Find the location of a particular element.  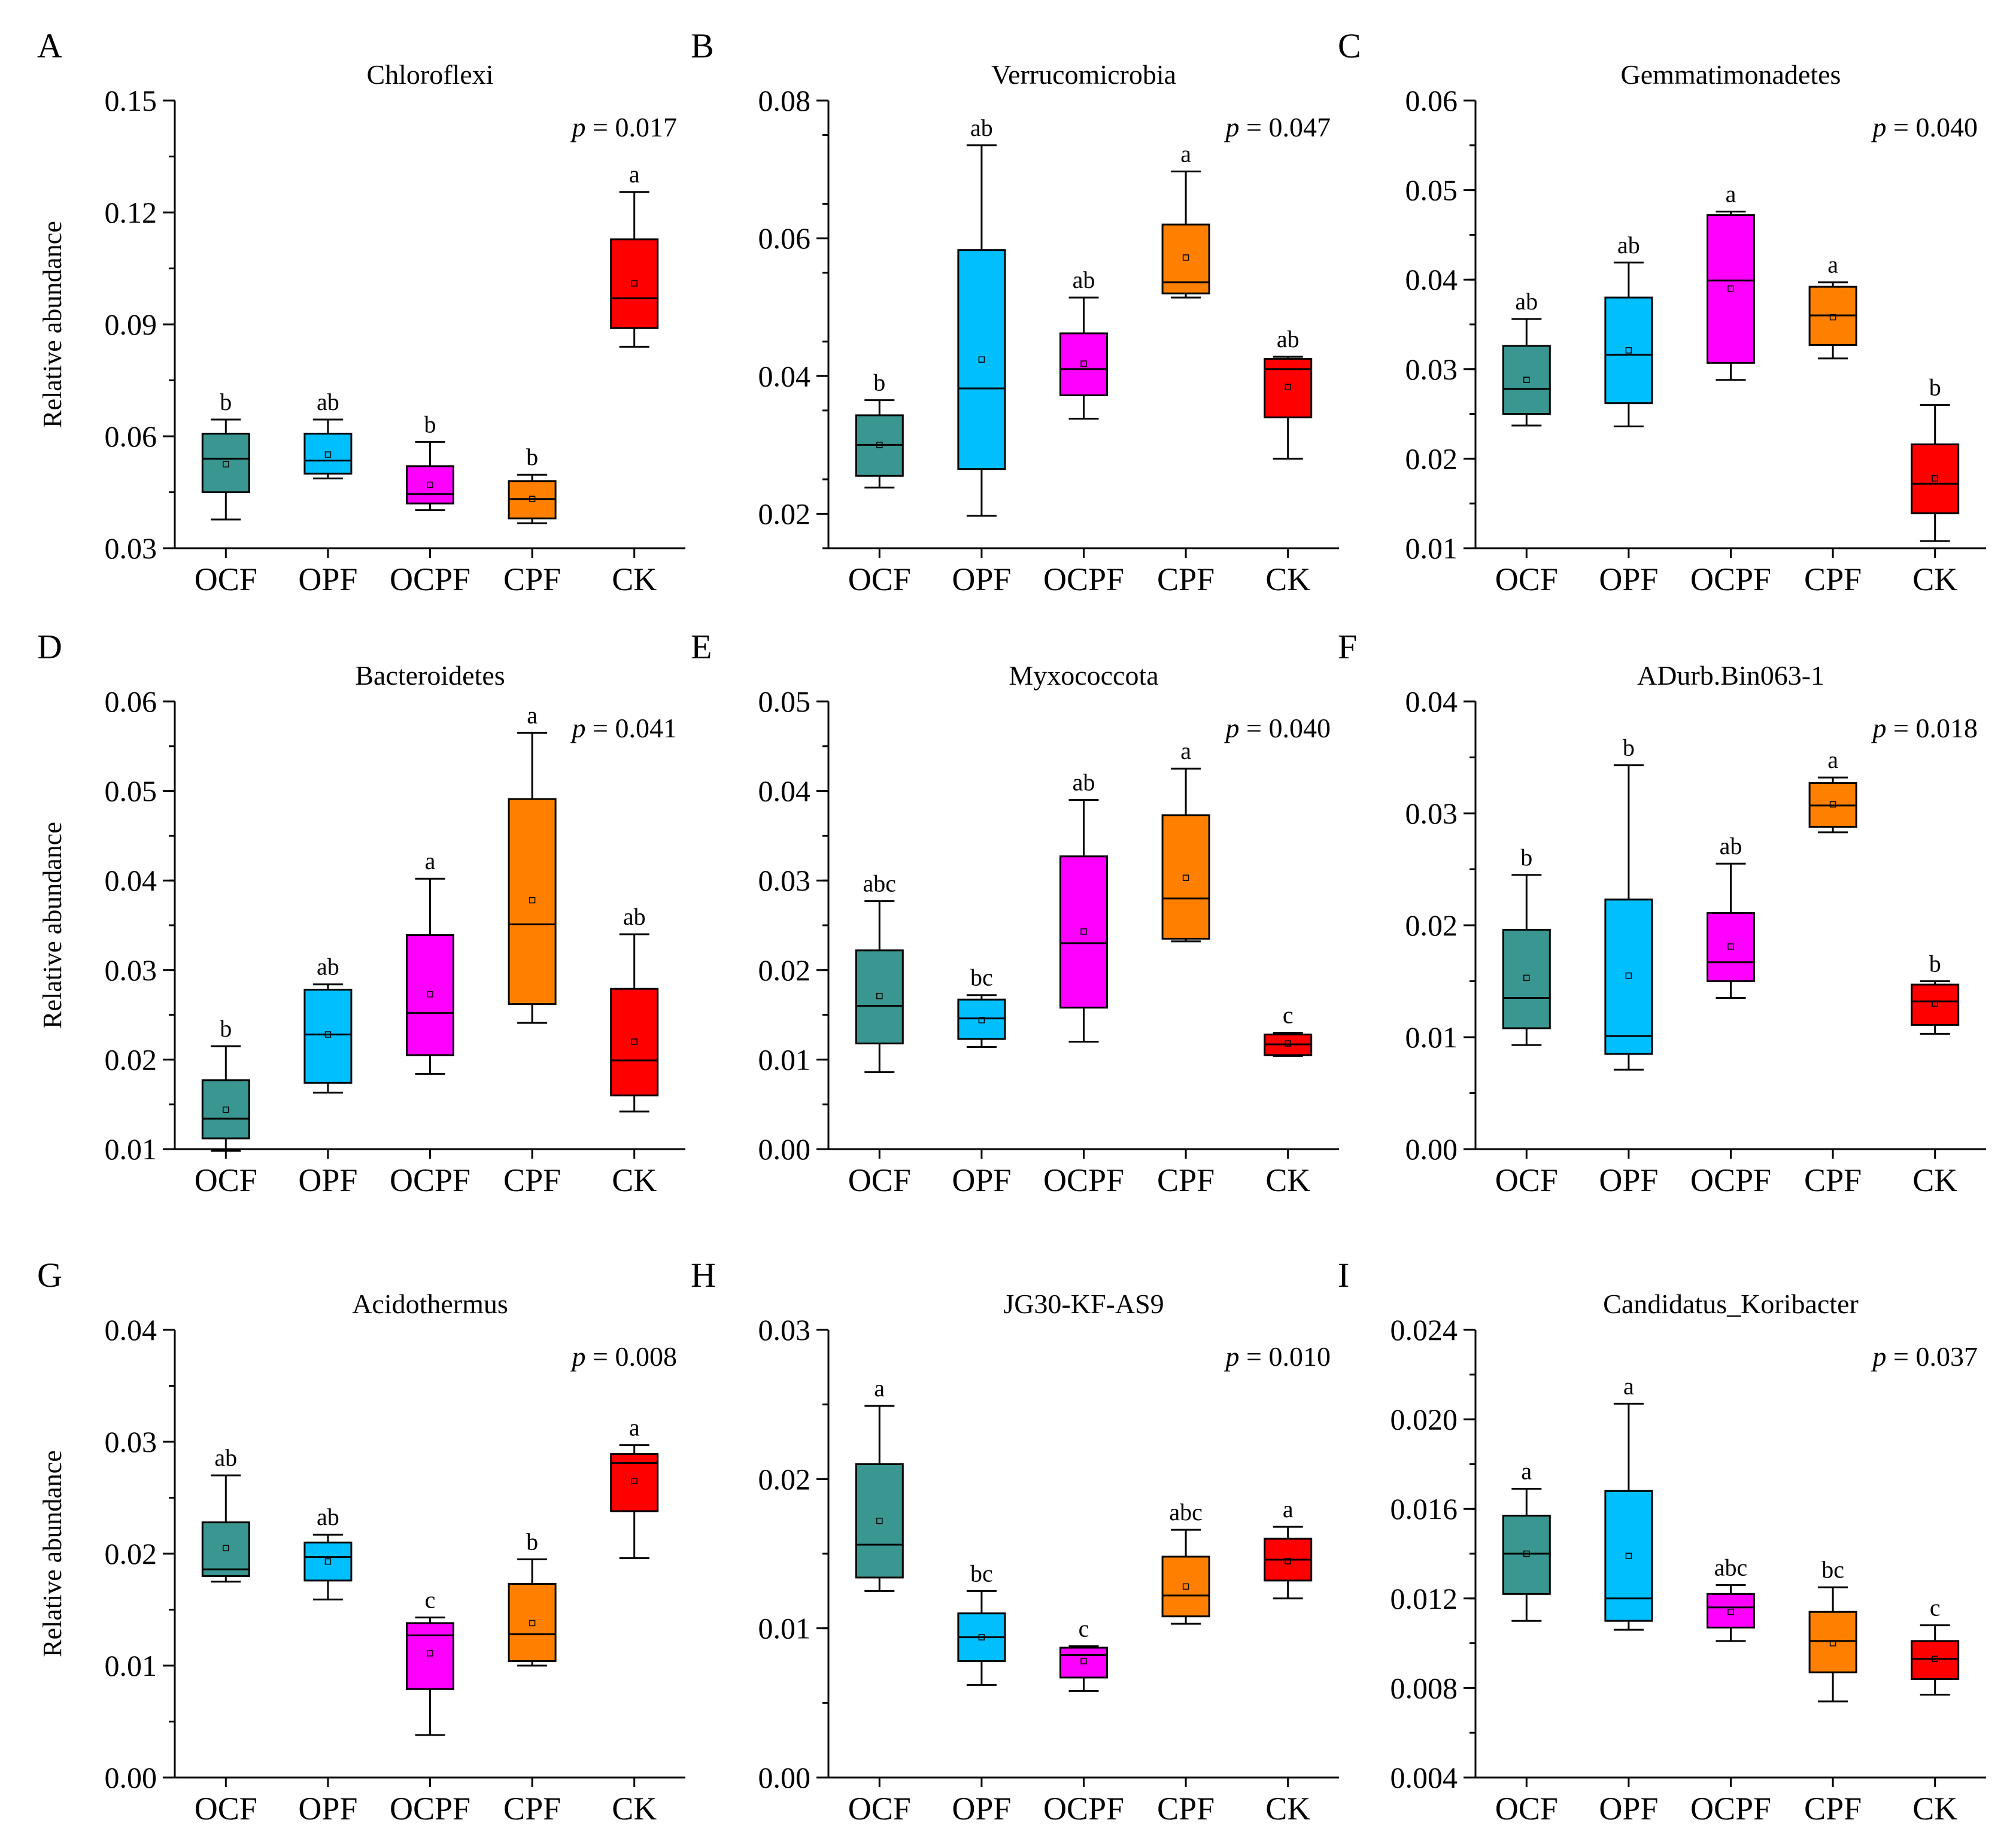

box-opf: ab OPF is located at coordinates (327, 1075).